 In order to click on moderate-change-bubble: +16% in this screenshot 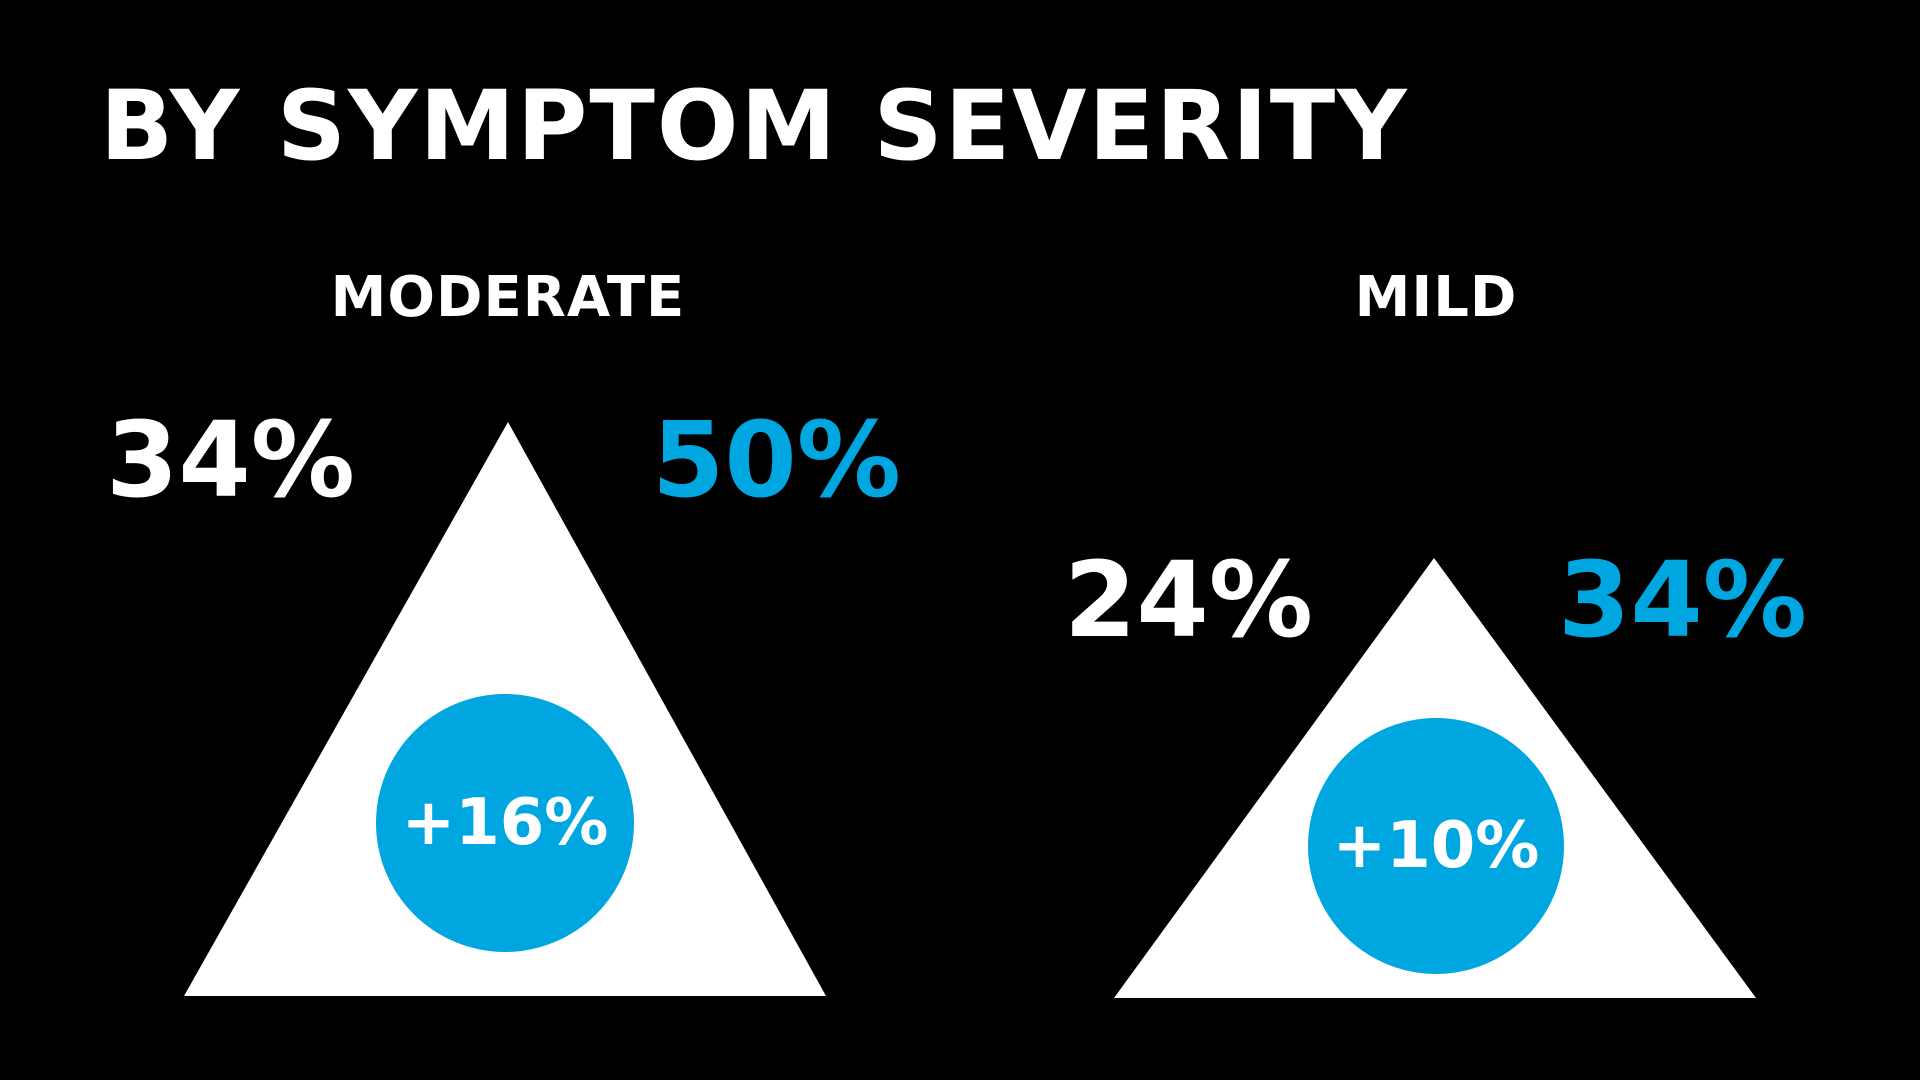, I will do `click(505, 823)`.